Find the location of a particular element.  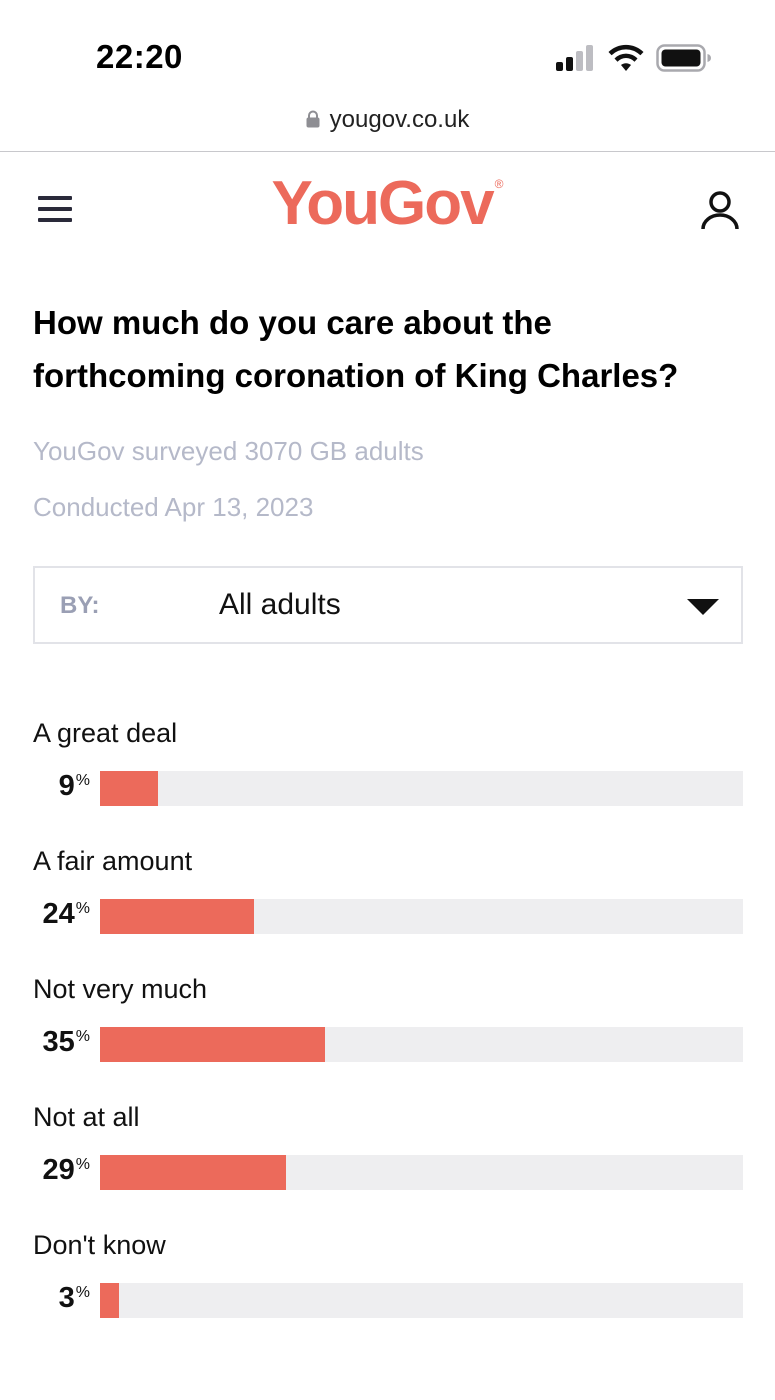

result-row: A great deal 9% is located at coordinates (387, 776).